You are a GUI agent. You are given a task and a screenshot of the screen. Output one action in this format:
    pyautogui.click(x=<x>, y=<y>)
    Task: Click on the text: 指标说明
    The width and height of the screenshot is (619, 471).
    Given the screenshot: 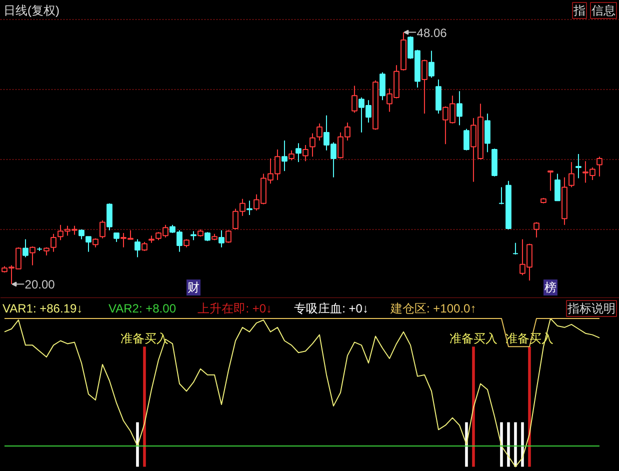 What is the action you would take?
    pyautogui.click(x=591, y=309)
    